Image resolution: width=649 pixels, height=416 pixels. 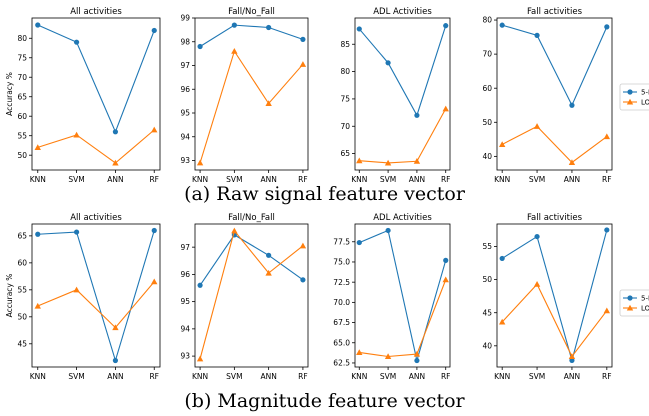 I want to click on y-tick-label: 67.5, so click(x=341, y=322).